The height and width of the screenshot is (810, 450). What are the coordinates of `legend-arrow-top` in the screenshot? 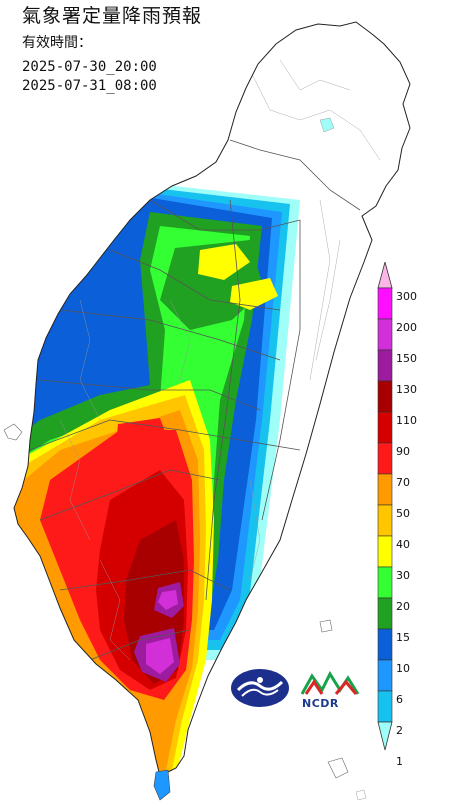 It's located at (385, 275).